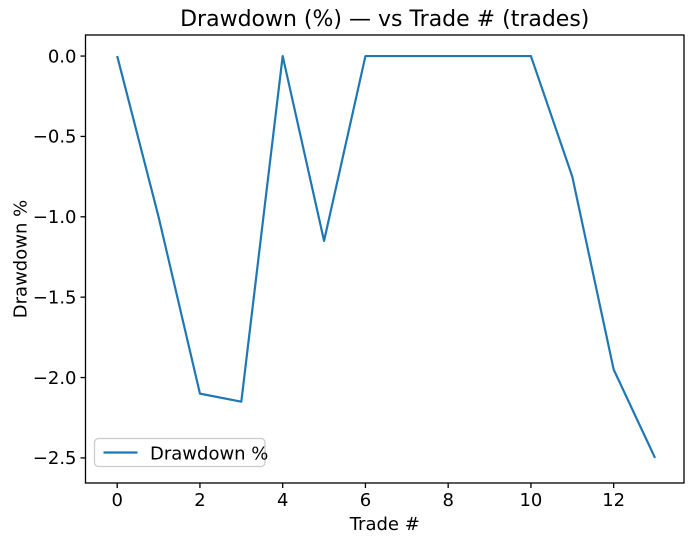 This screenshot has height=550, width=695. I want to click on x-tick-label: 2, so click(199, 500).